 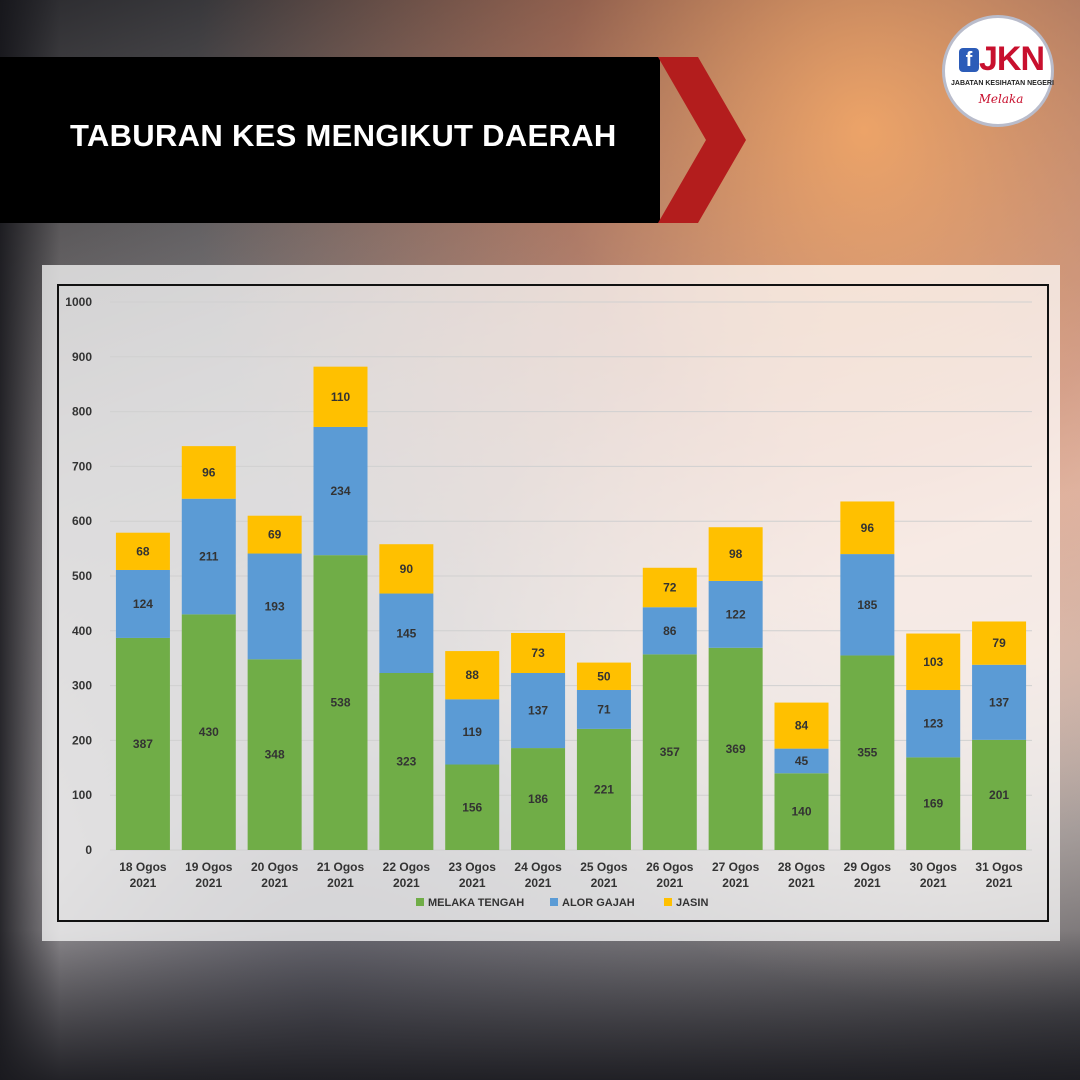 I want to click on data-label: 98, so click(x=736, y=554).